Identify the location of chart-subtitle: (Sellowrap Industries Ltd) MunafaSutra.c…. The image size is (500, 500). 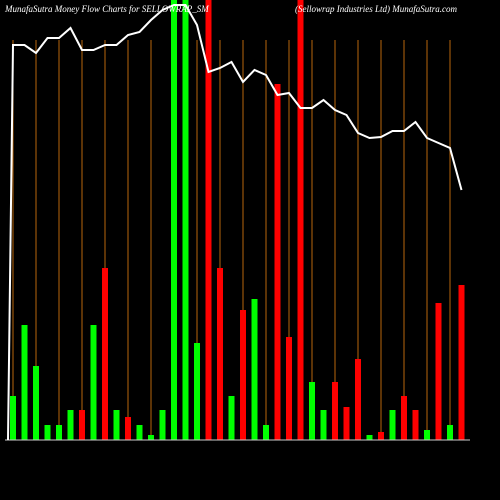
(376, 9).